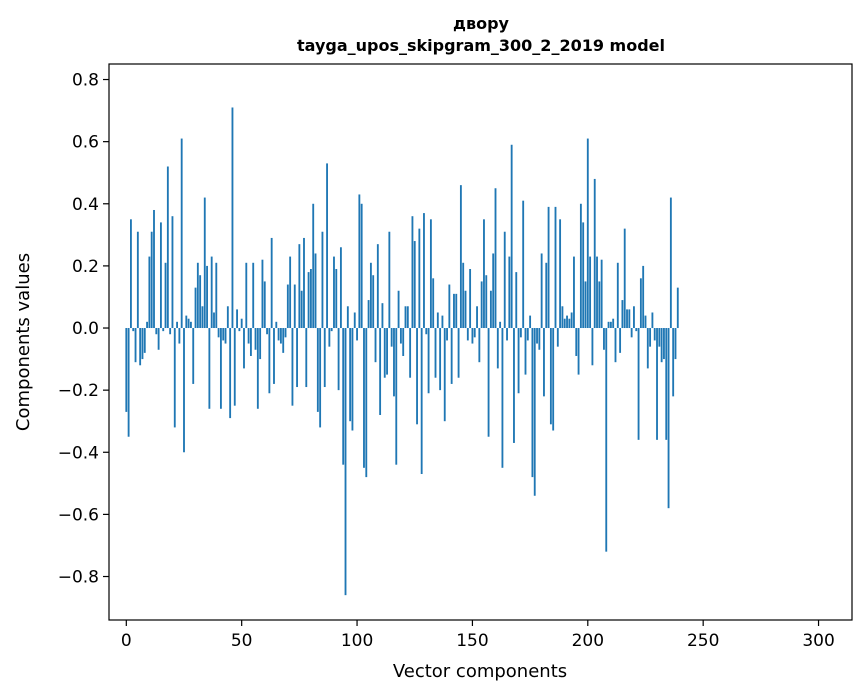  I want to click on y-tick-label: 0.6, so click(85, 143).